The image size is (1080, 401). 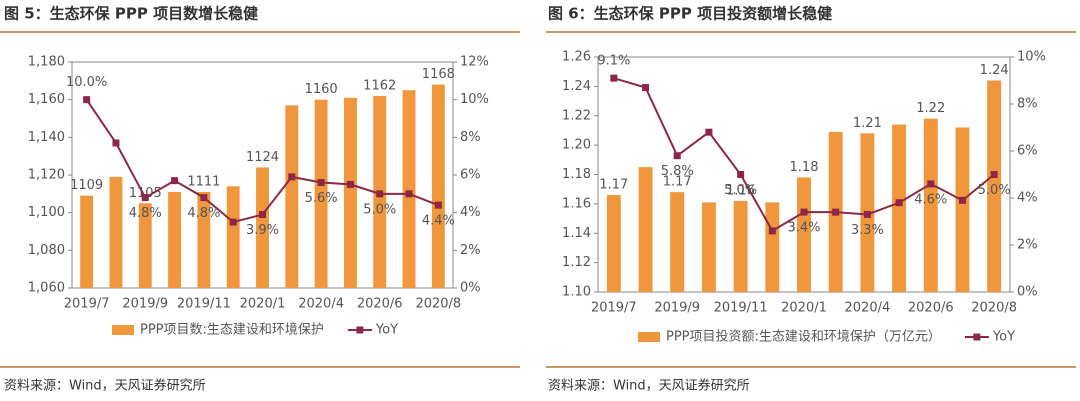 I want to click on line-label: 9.1%, so click(x=613, y=61).